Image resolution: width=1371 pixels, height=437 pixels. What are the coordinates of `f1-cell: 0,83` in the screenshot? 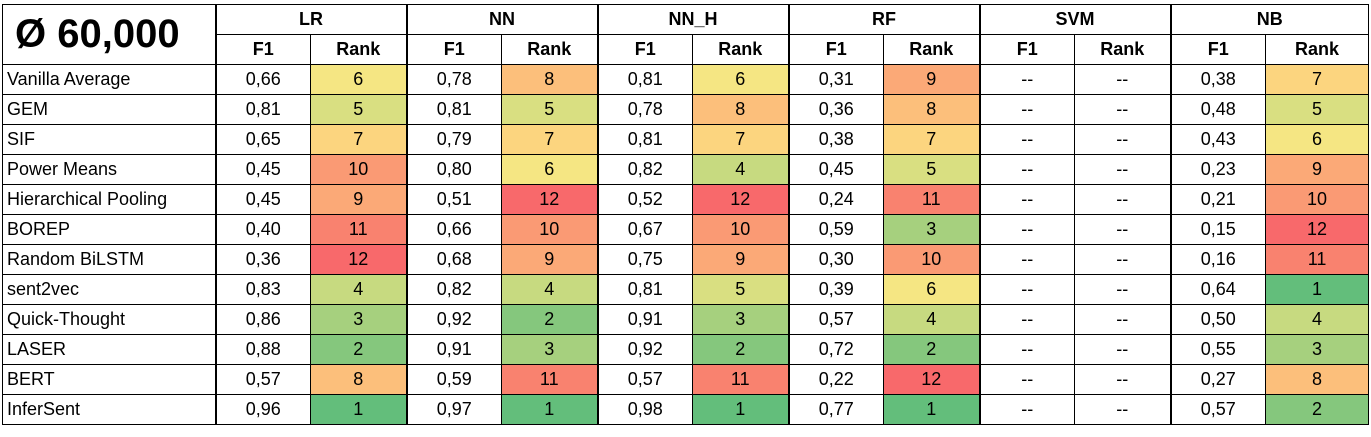 It's located at (262, 289).